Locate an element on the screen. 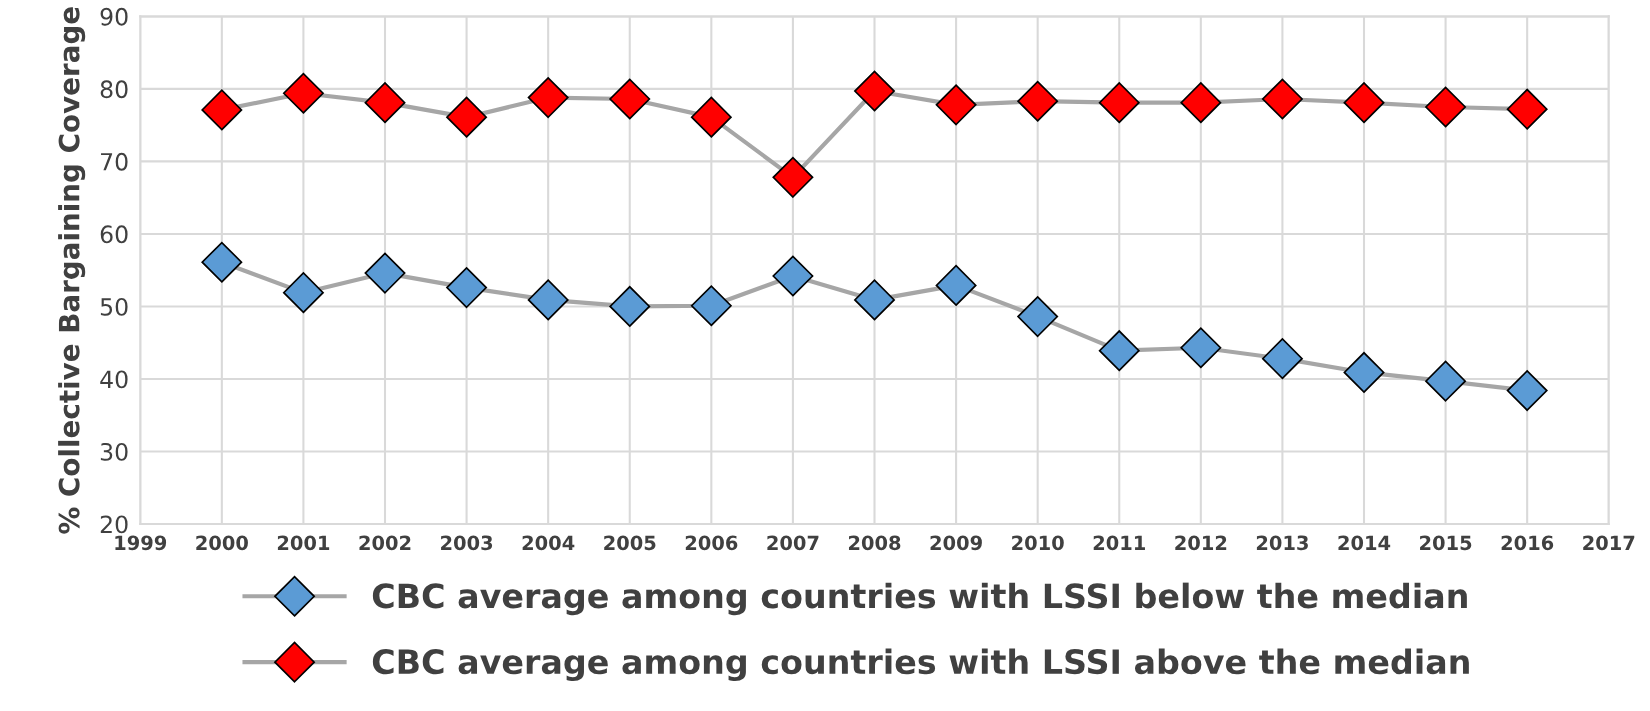  y-tick-label: 40 is located at coordinates (114, 379).